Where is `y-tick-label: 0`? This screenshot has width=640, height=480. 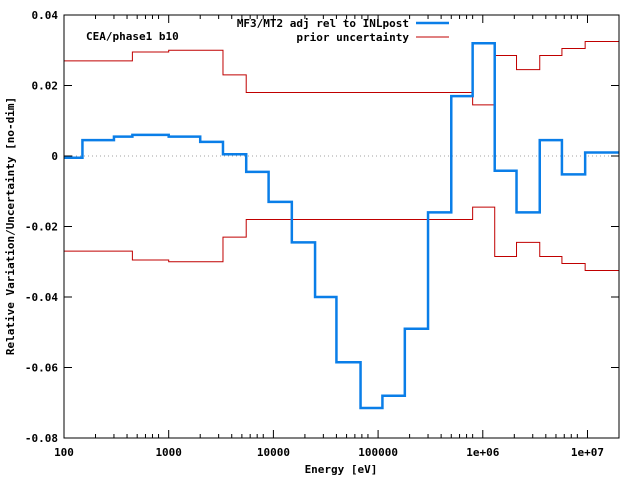 y-tick-label: 0 is located at coordinates (54, 156).